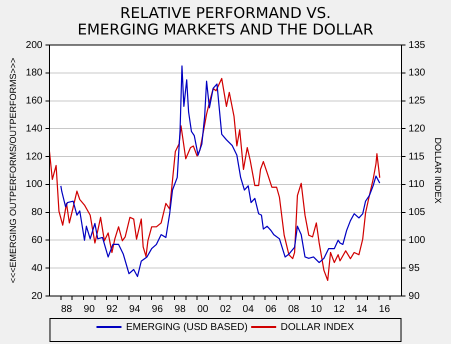 The height and width of the screenshot is (344, 451). I want to click on x-tick-label: 04, so click(248, 309).